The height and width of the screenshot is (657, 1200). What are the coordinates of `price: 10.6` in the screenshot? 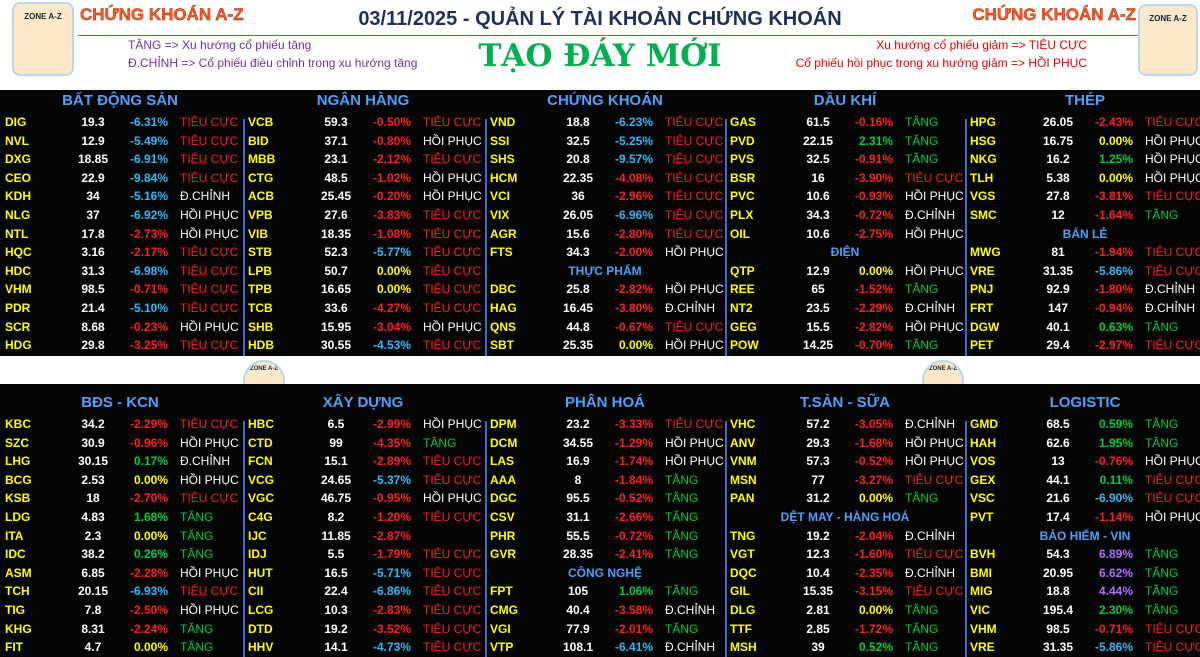 It's located at (818, 233).